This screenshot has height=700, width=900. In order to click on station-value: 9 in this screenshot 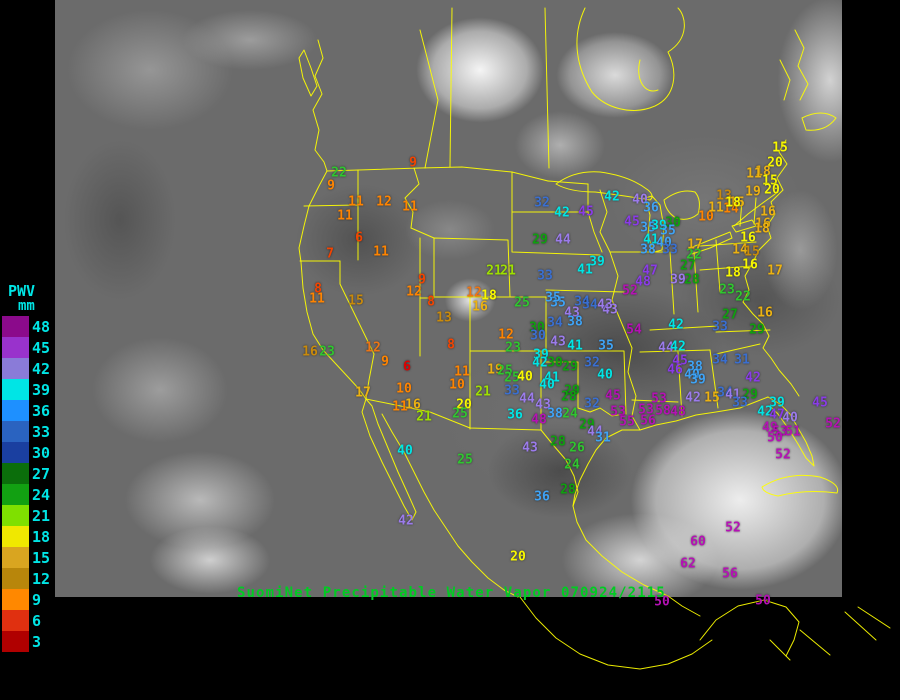, I will do `click(331, 186)`.